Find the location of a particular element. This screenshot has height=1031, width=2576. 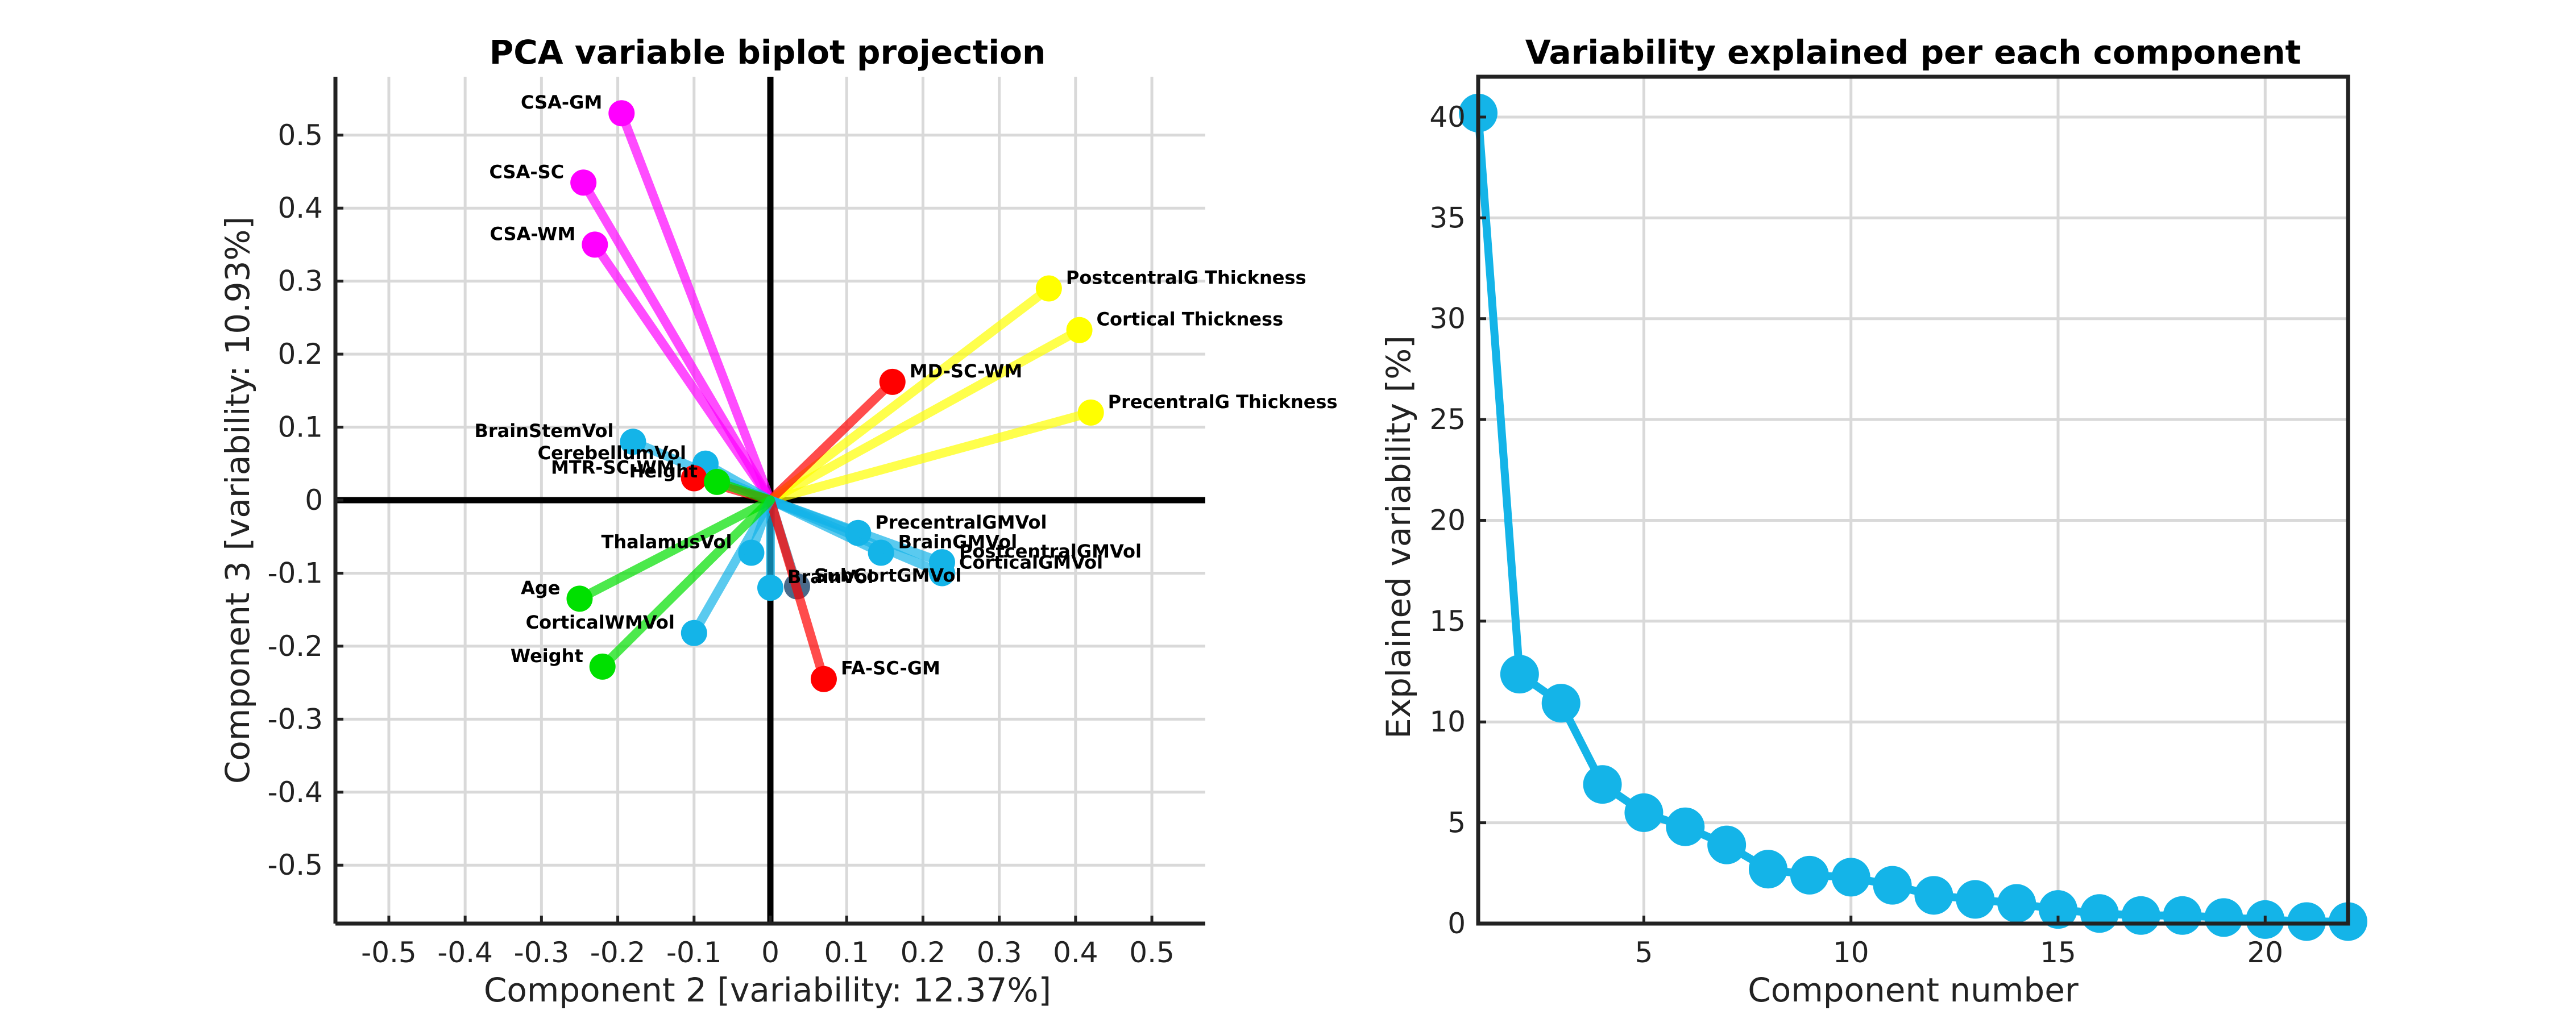

biplot-y-tick-label: 0.1 is located at coordinates (300, 428).